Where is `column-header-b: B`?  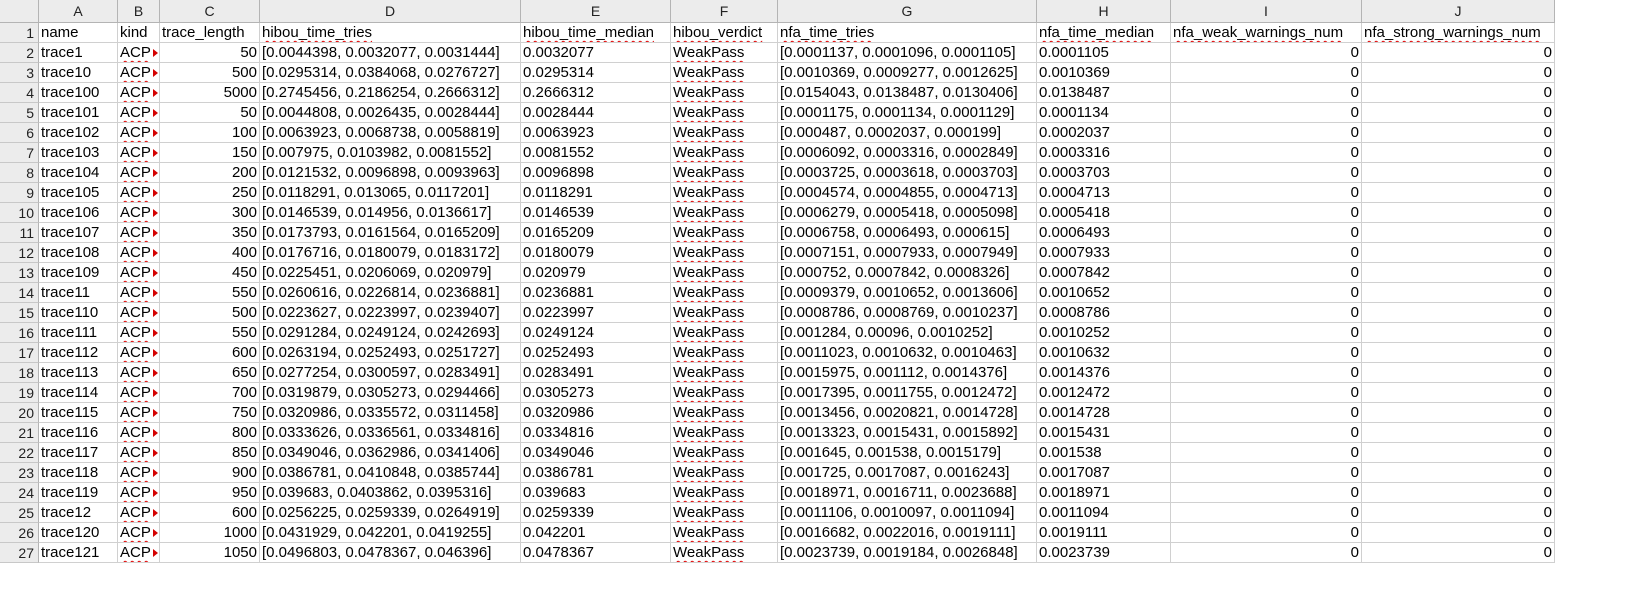
column-header-b: B is located at coordinates (139, 11).